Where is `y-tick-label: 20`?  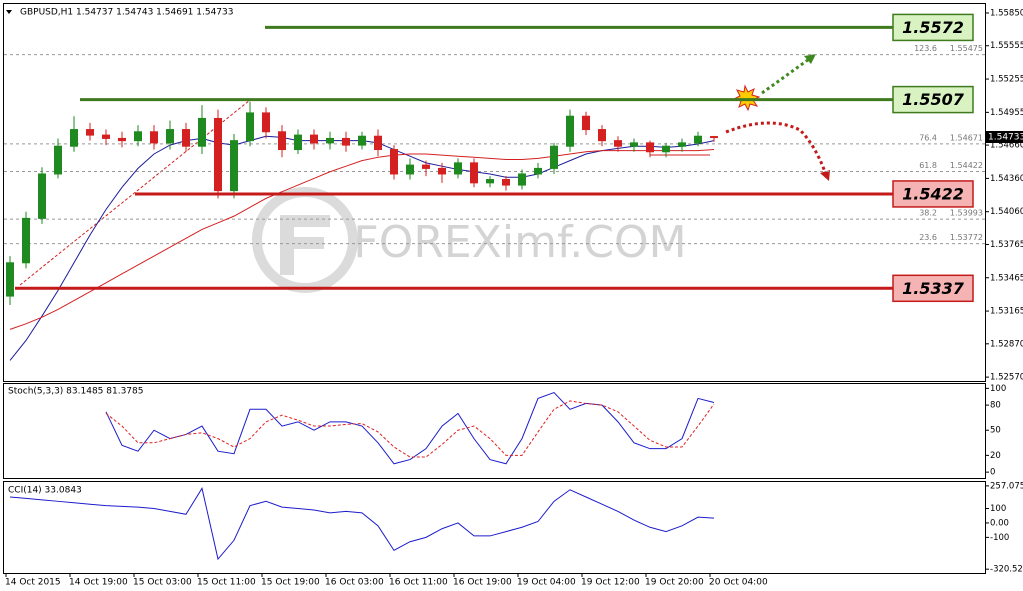 y-tick-label: 20 is located at coordinates (995, 456).